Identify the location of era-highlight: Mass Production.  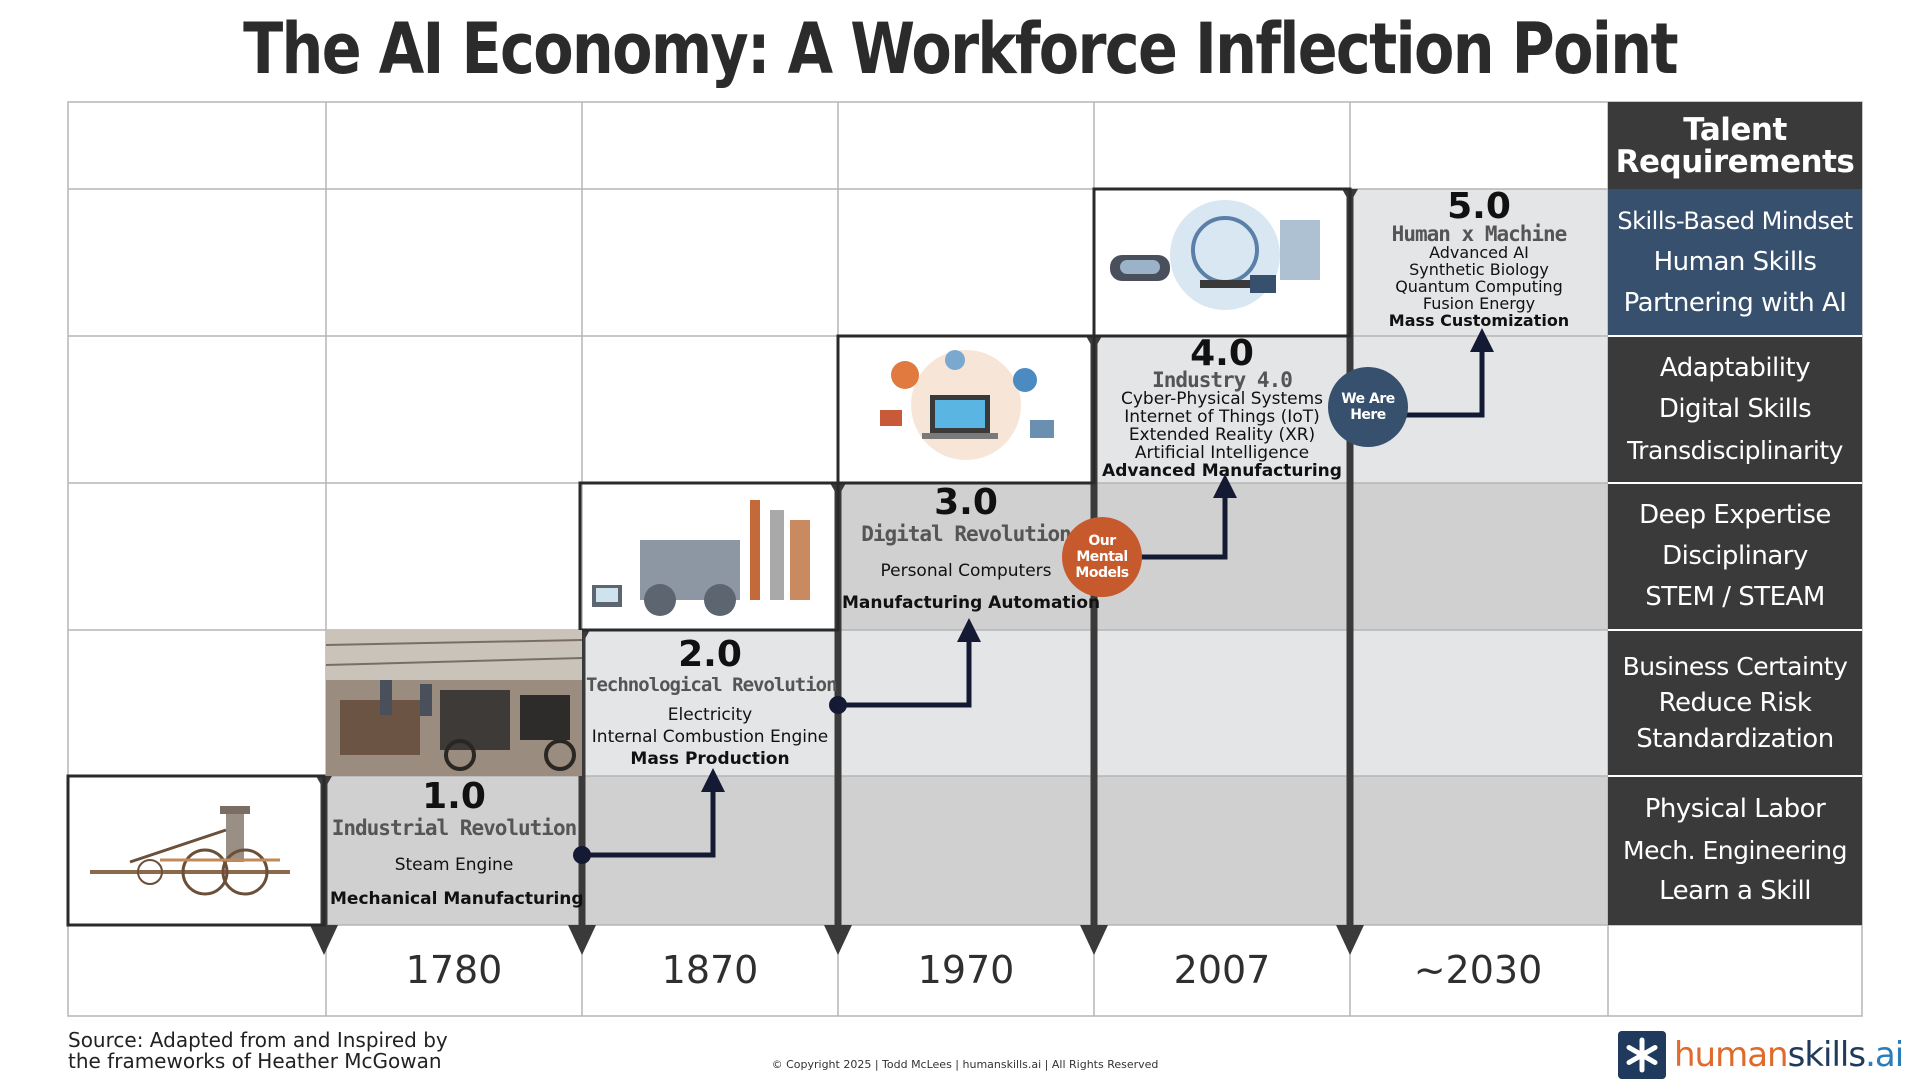
(710, 759).